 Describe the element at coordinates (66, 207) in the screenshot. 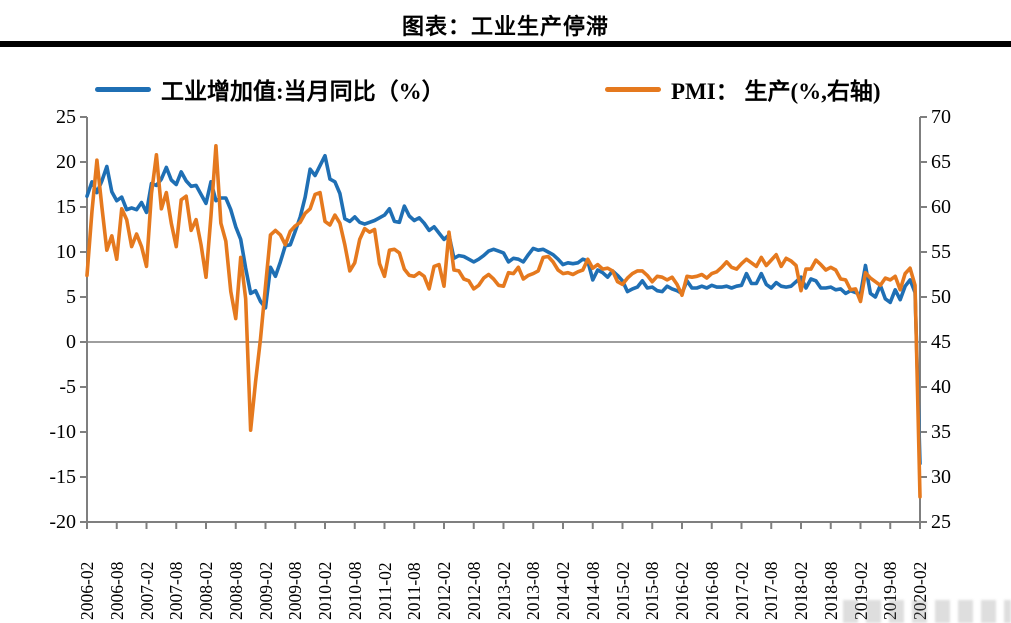

I see `left-axis-tick-label: 15` at that location.